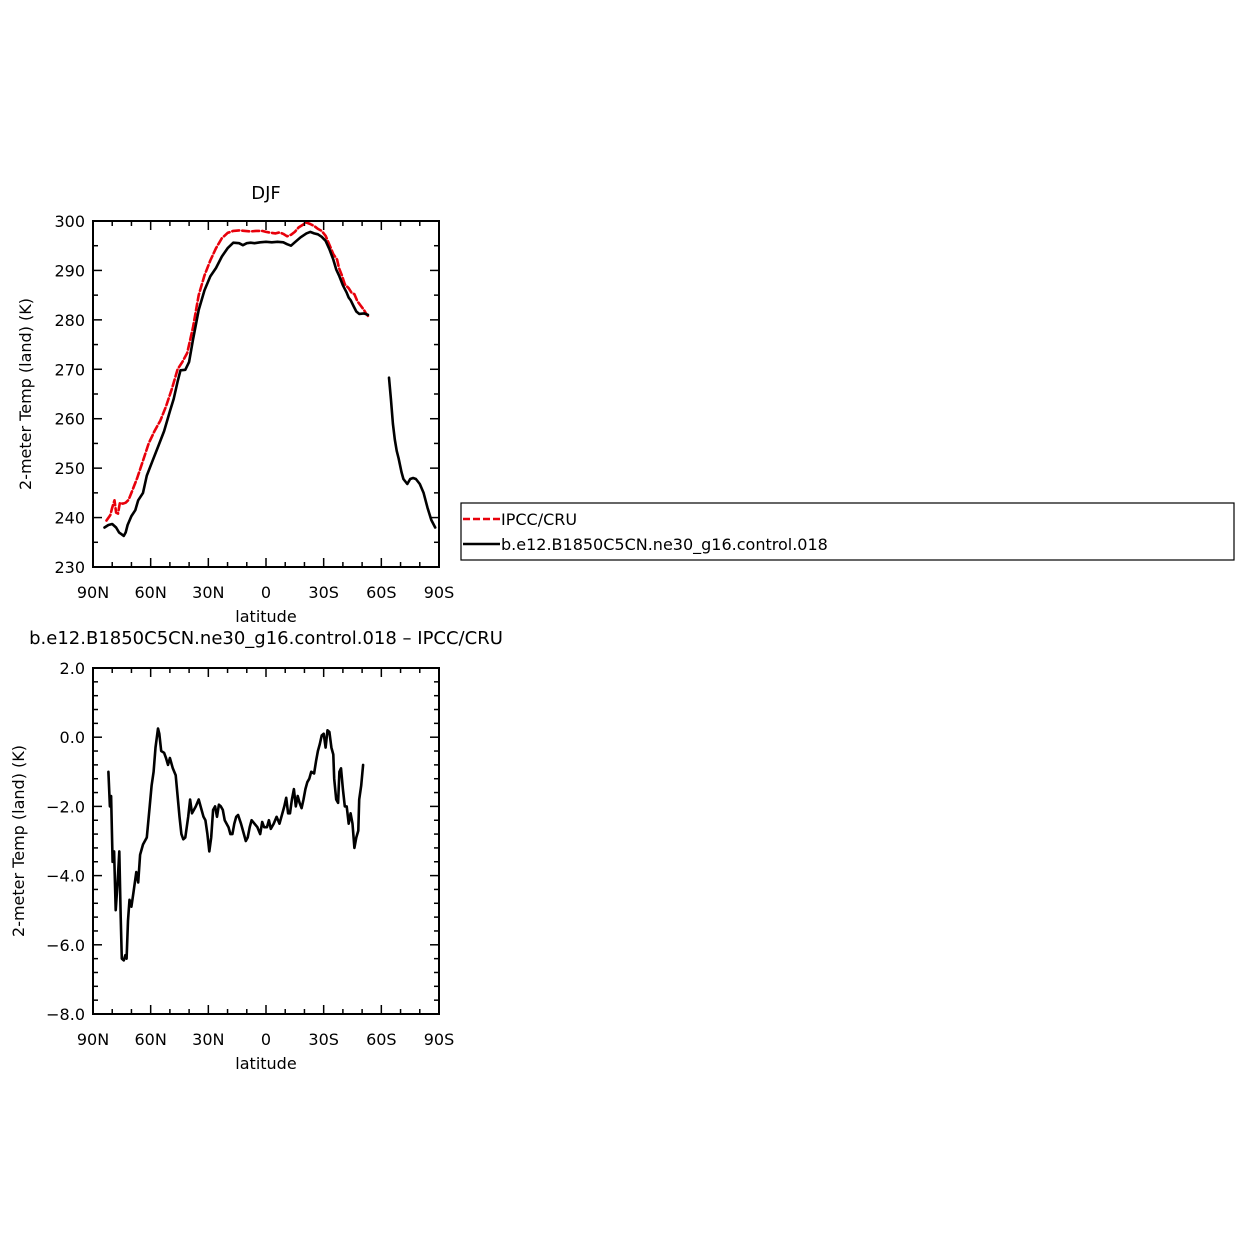 This screenshot has width=1253, height=1253. What do you see at coordinates (18, 841) in the screenshot?
I see `bottom-y-axis-label: 2-meter Temp (land) (K)` at bounding box center [18, 841].